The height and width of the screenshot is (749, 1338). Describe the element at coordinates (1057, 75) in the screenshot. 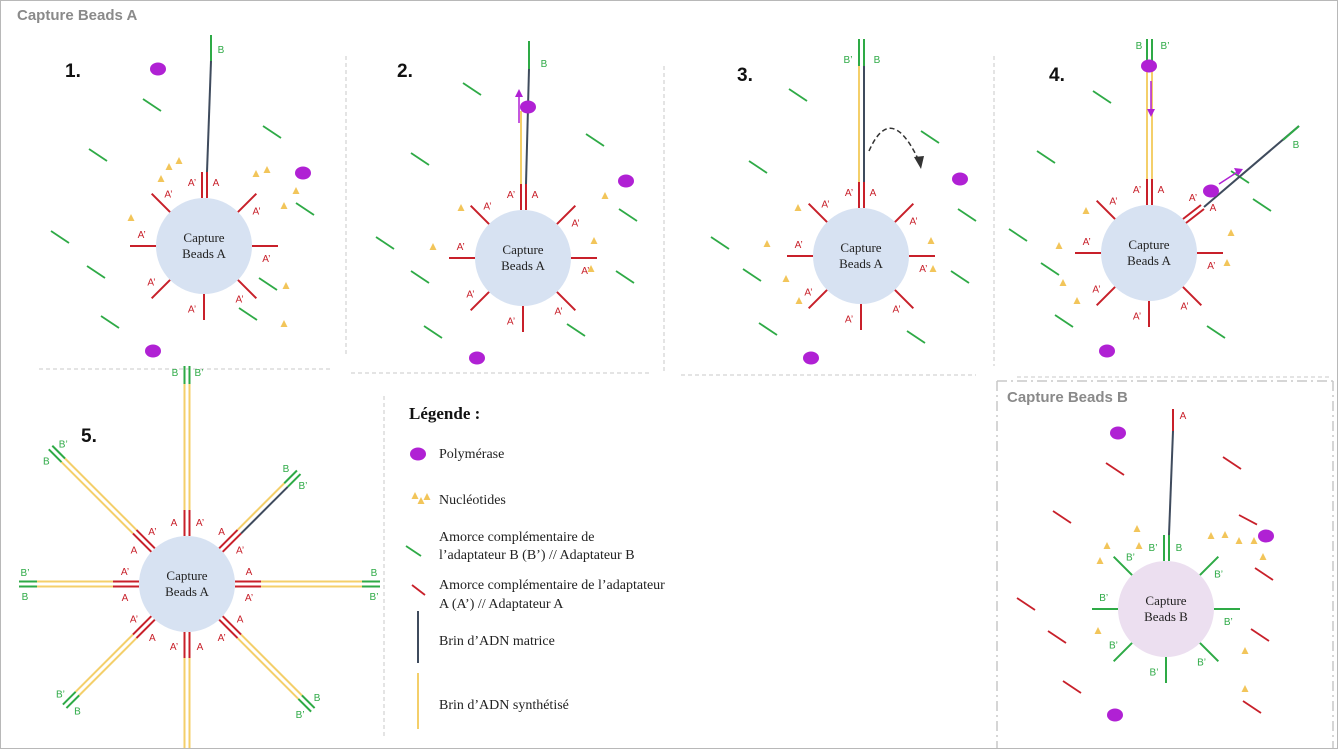

I see `step-4-label: 4.` at that location.